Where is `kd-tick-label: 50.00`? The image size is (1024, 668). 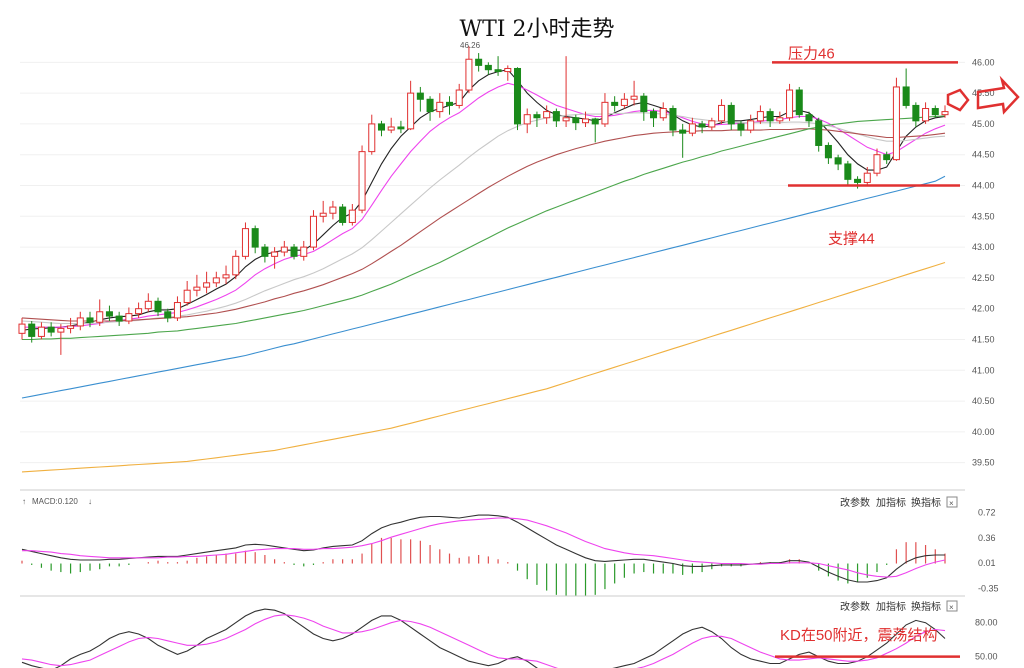
kd-tick-label: 50.00 is located at coordinates (986, 657).